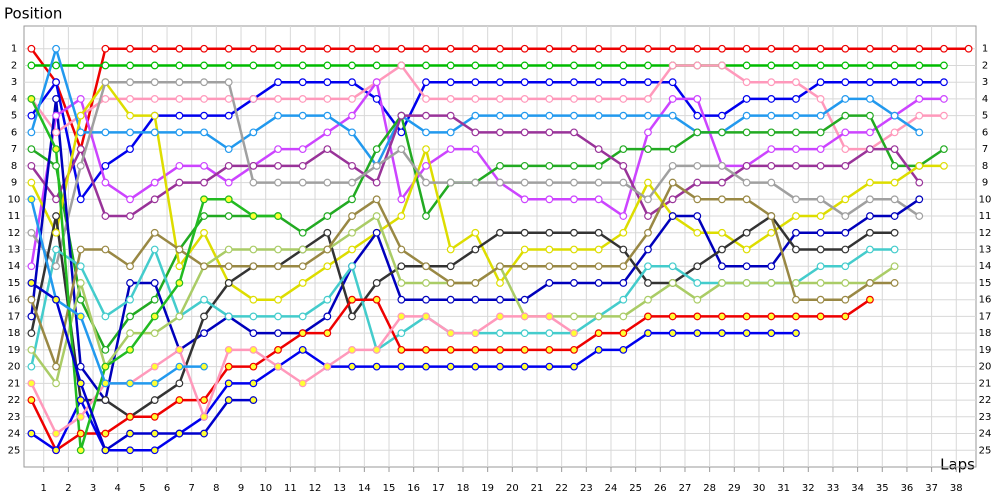  What do you see at coordinates (241, 488) in the screenshot?
I see `x-tick-label: 9` at bounding box center [241, 488].